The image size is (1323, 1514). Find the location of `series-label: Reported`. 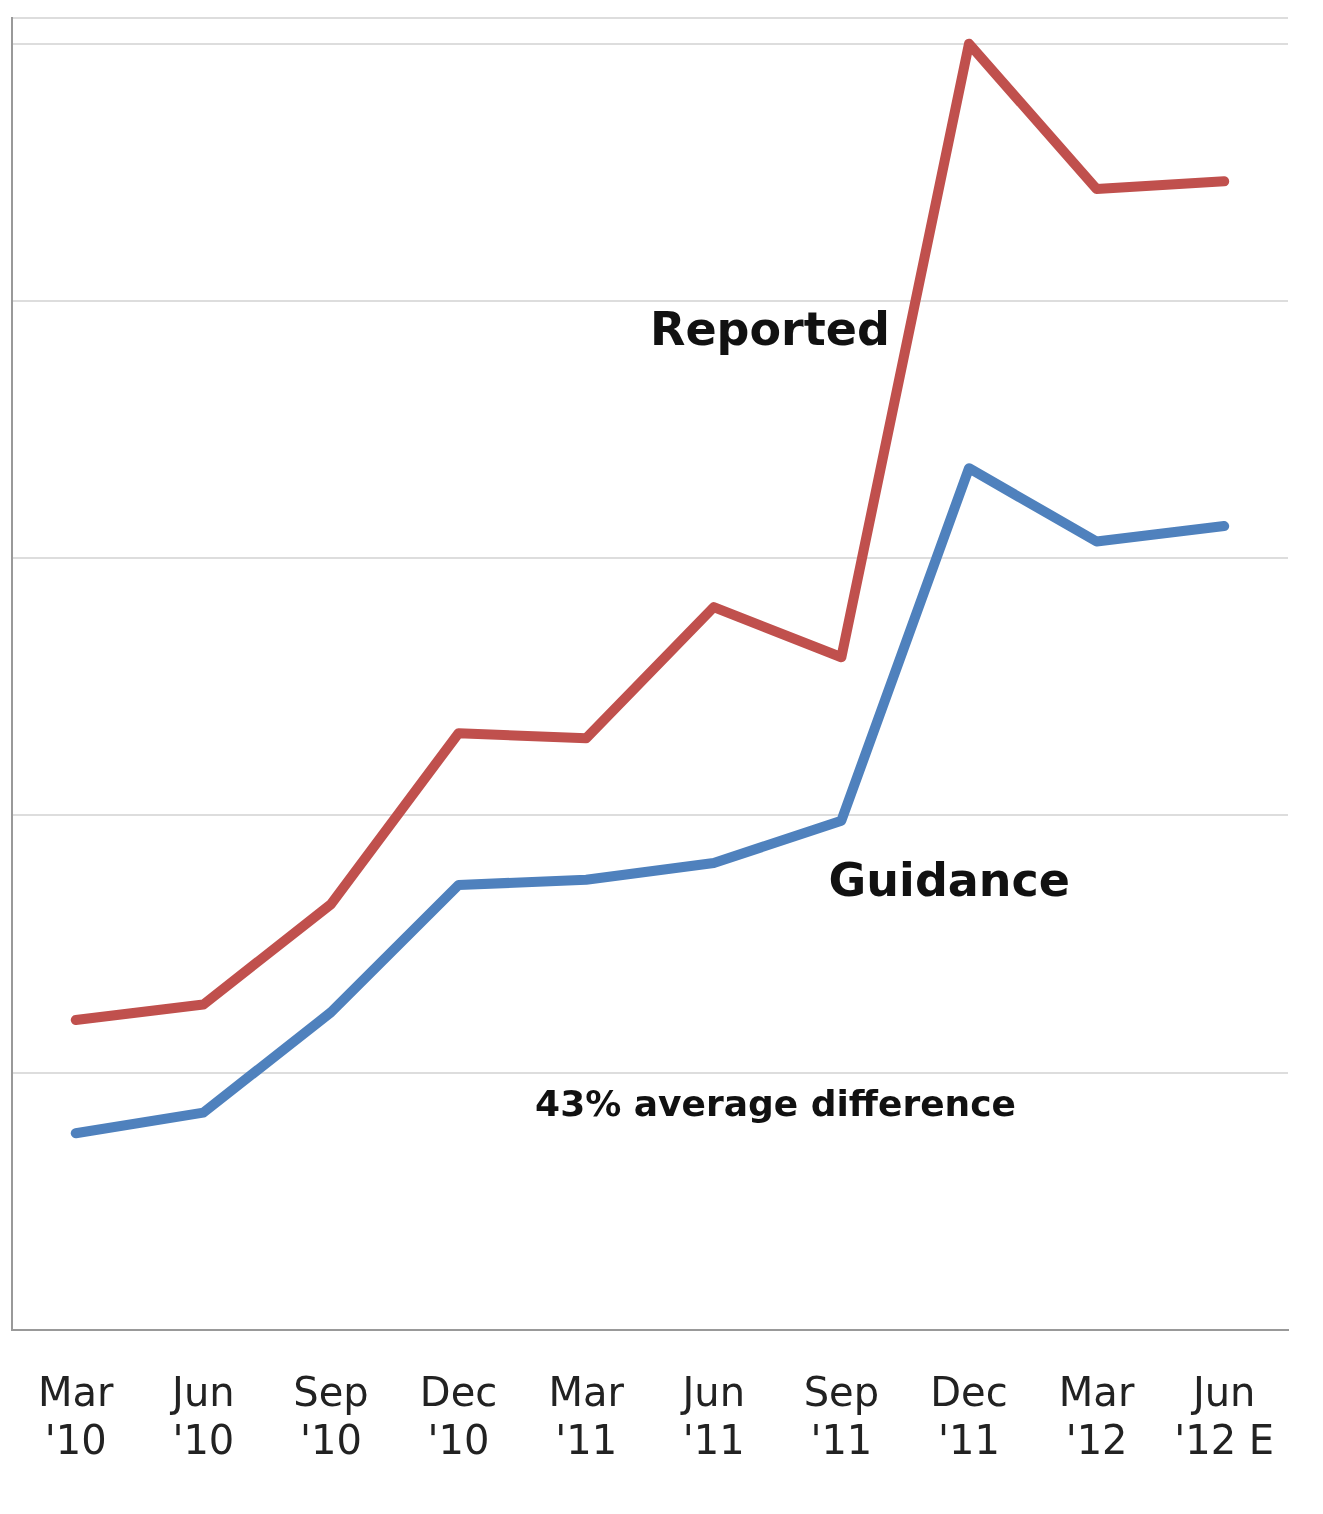

series-label: Reported is located at coordinates (769, 328).